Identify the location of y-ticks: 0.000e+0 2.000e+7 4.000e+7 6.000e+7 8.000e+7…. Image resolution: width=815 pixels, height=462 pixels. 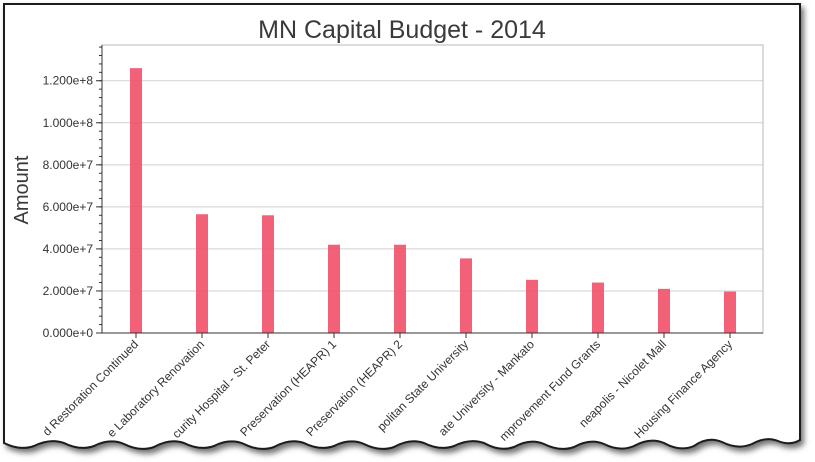
(72, 193).